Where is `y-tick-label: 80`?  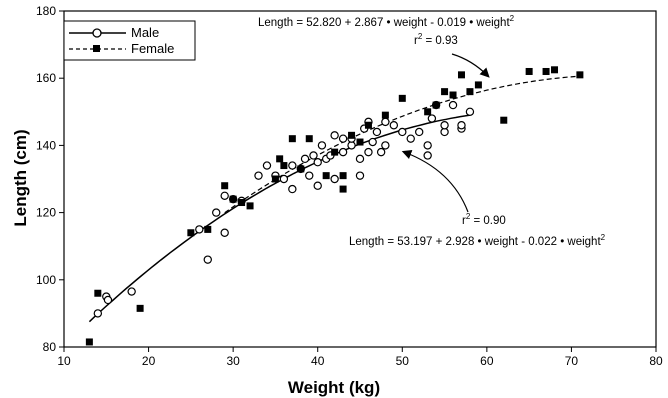 y-tick-label: 80 is located at coordinates (50, 347).